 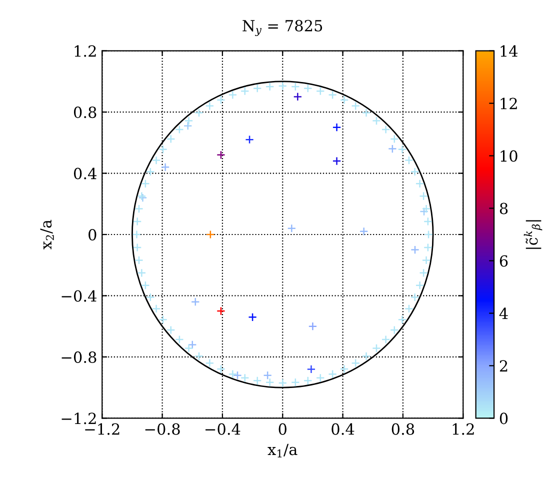 What do you see at coordinates (504, 418) in the screenshot?
I see `color-bar-label: 0` at bounding box center [504, 418].